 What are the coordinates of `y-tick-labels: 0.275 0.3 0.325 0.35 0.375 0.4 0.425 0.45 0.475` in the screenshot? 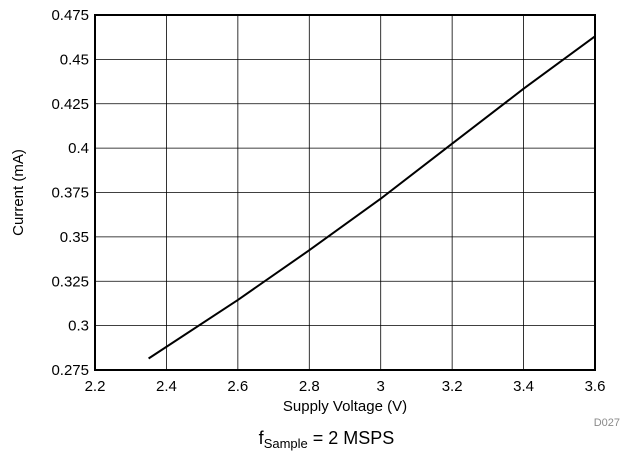 It's located at (70, 193).